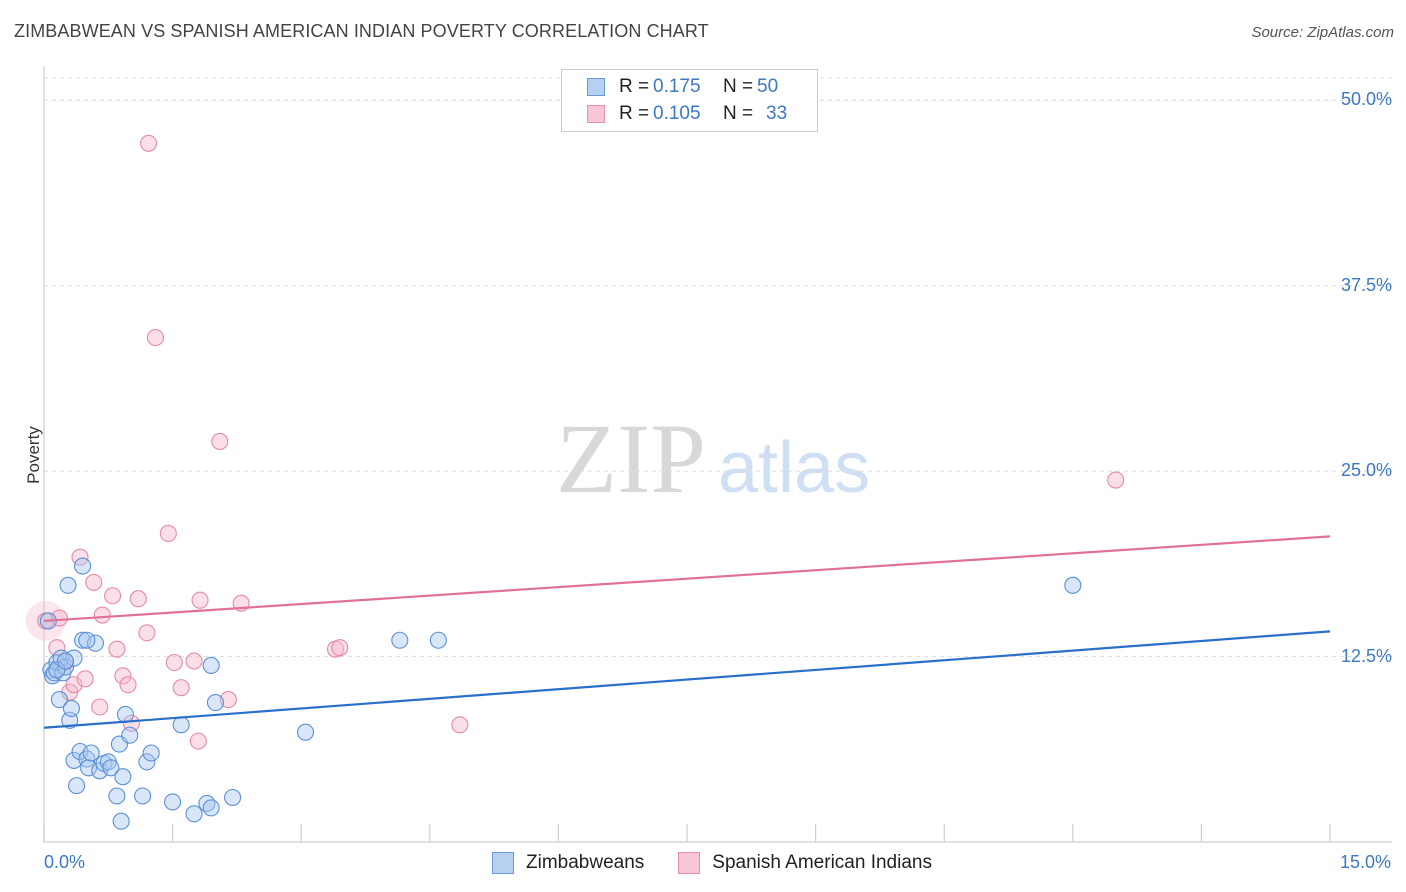  I want to click on source-label: Source: ZipAtlas.com, so click(1322, 32).